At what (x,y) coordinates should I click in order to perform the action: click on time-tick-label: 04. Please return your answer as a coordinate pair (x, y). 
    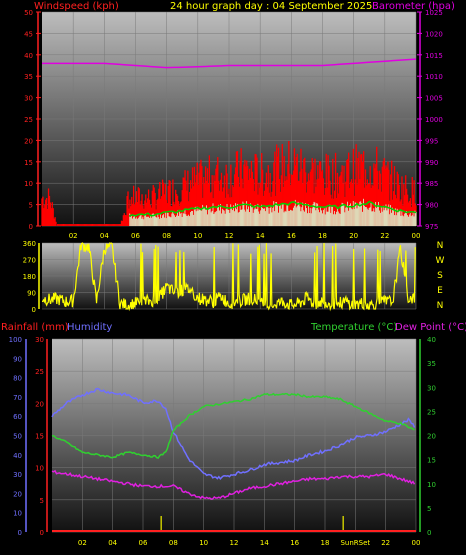
    Looking at the image, I should click on (104, 236).